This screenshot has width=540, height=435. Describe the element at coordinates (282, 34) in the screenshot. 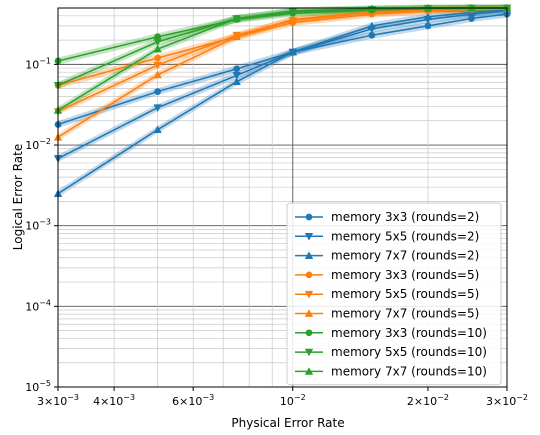

I see `series-band` at that location.